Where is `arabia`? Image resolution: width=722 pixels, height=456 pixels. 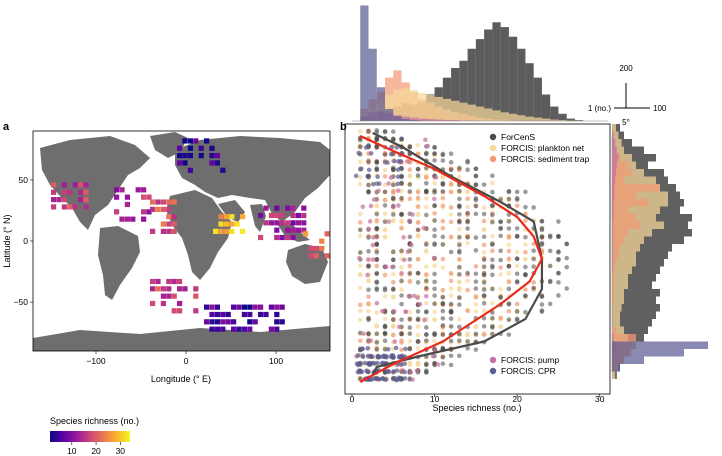 arabia is located at coordinates (231, 211).